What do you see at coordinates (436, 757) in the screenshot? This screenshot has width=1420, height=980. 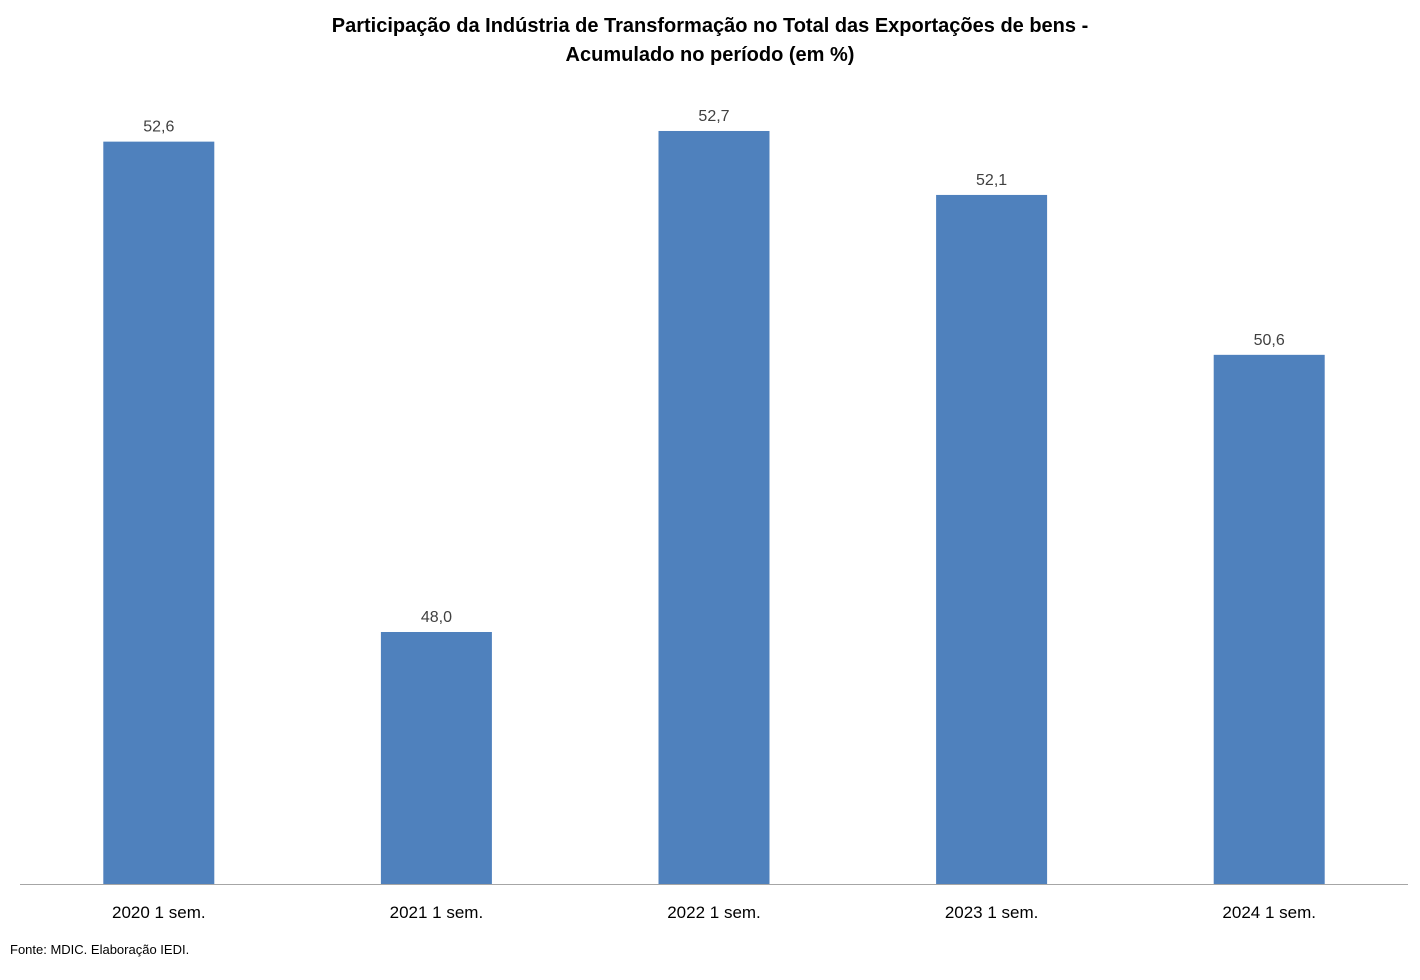 I see `bar-2021-1-sem-` at bounding box center [436, 757].